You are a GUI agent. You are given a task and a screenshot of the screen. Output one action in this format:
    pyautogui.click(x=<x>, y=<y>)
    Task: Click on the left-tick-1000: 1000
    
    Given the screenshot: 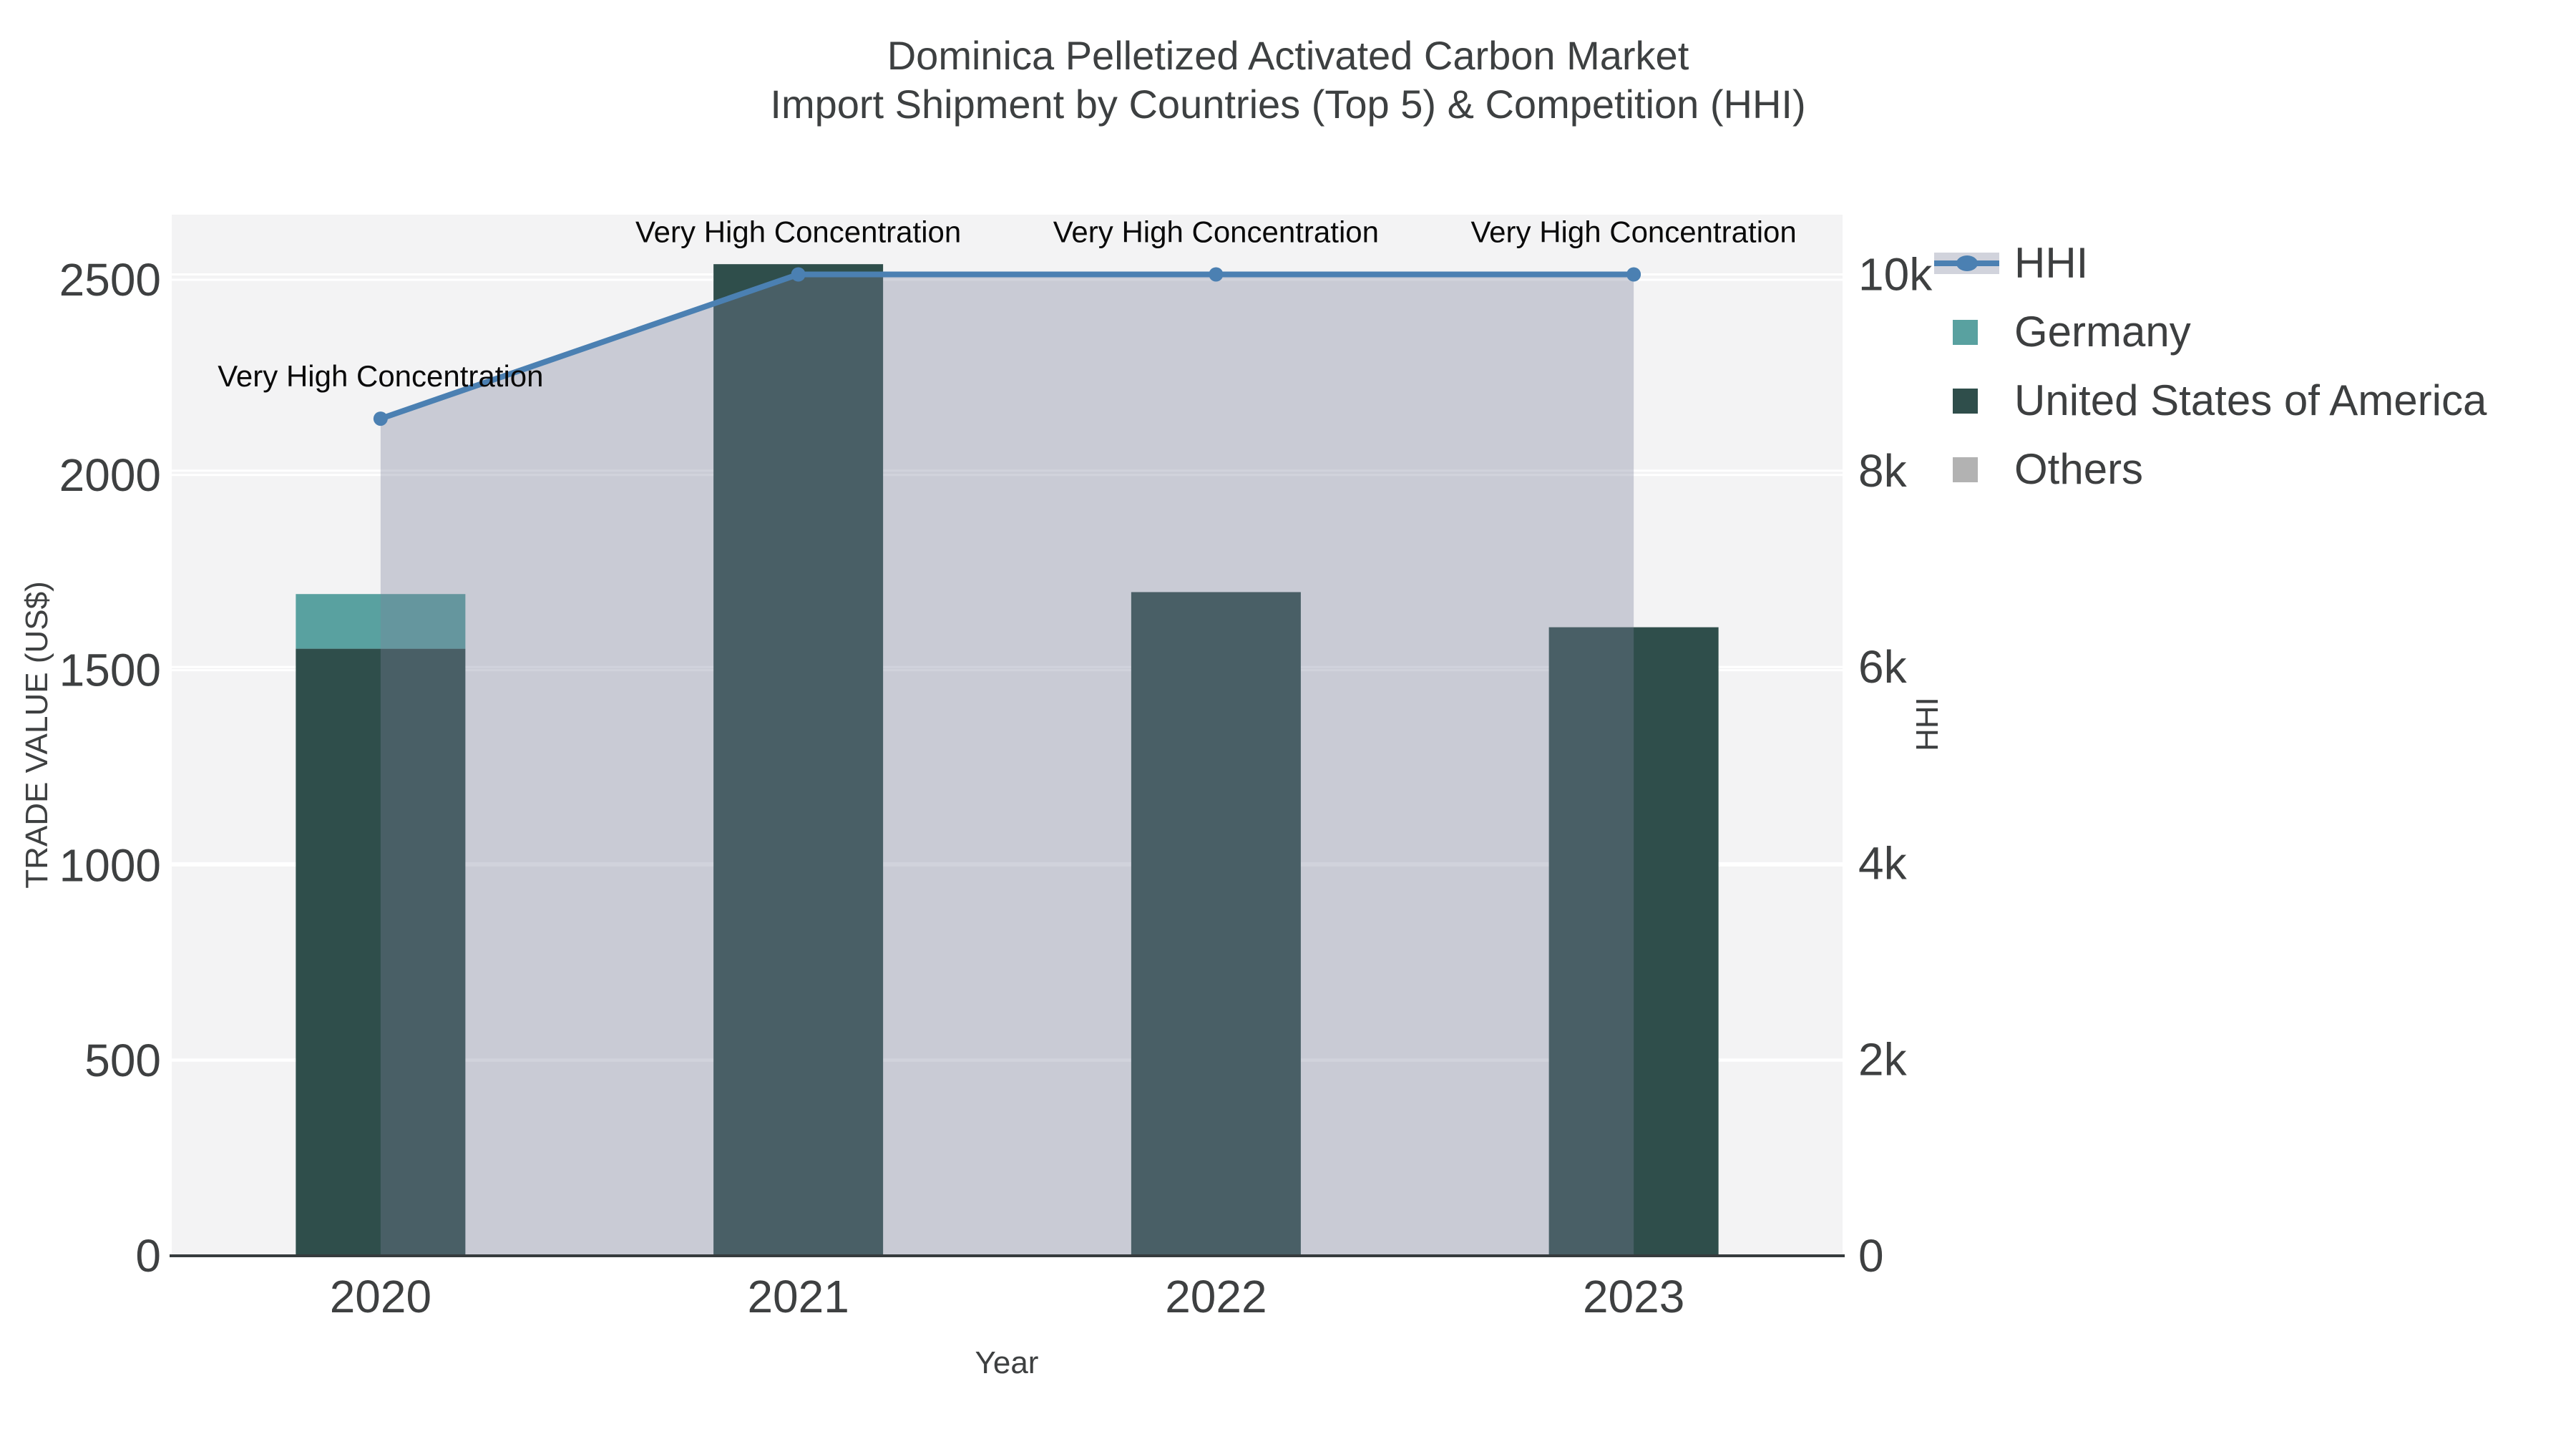 What is the action you would take?
    pyautogui.click(x=110, y=865)
    